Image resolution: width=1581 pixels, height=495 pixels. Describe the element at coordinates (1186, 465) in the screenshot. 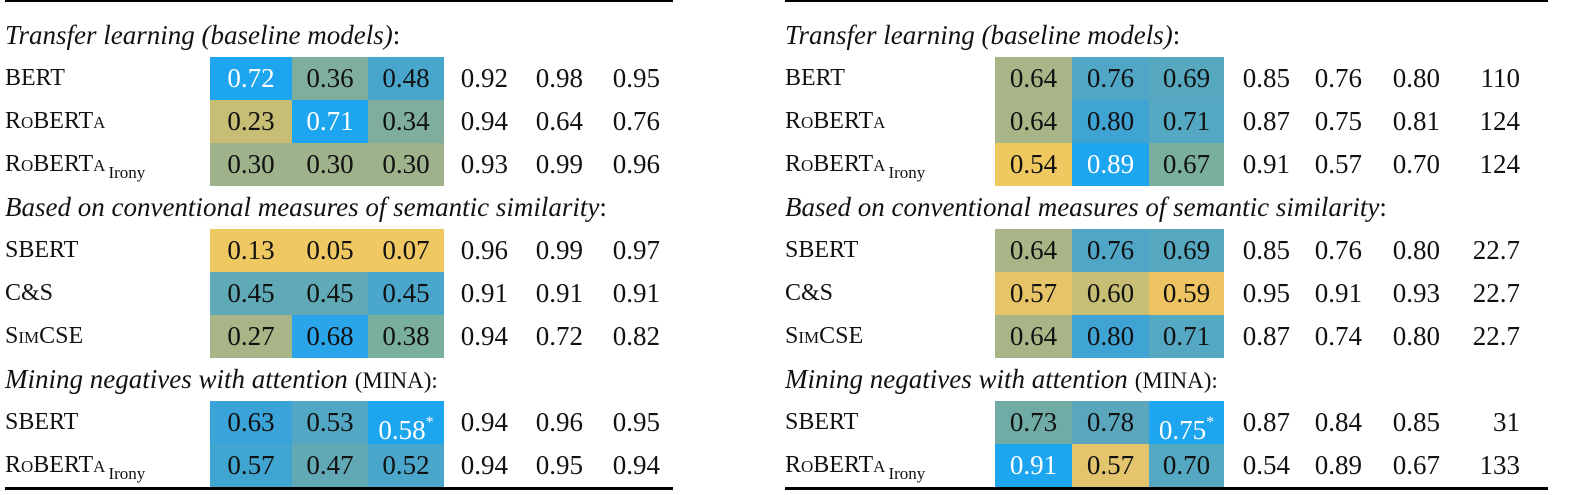

I see `colored-cell: 0.70` at that location.